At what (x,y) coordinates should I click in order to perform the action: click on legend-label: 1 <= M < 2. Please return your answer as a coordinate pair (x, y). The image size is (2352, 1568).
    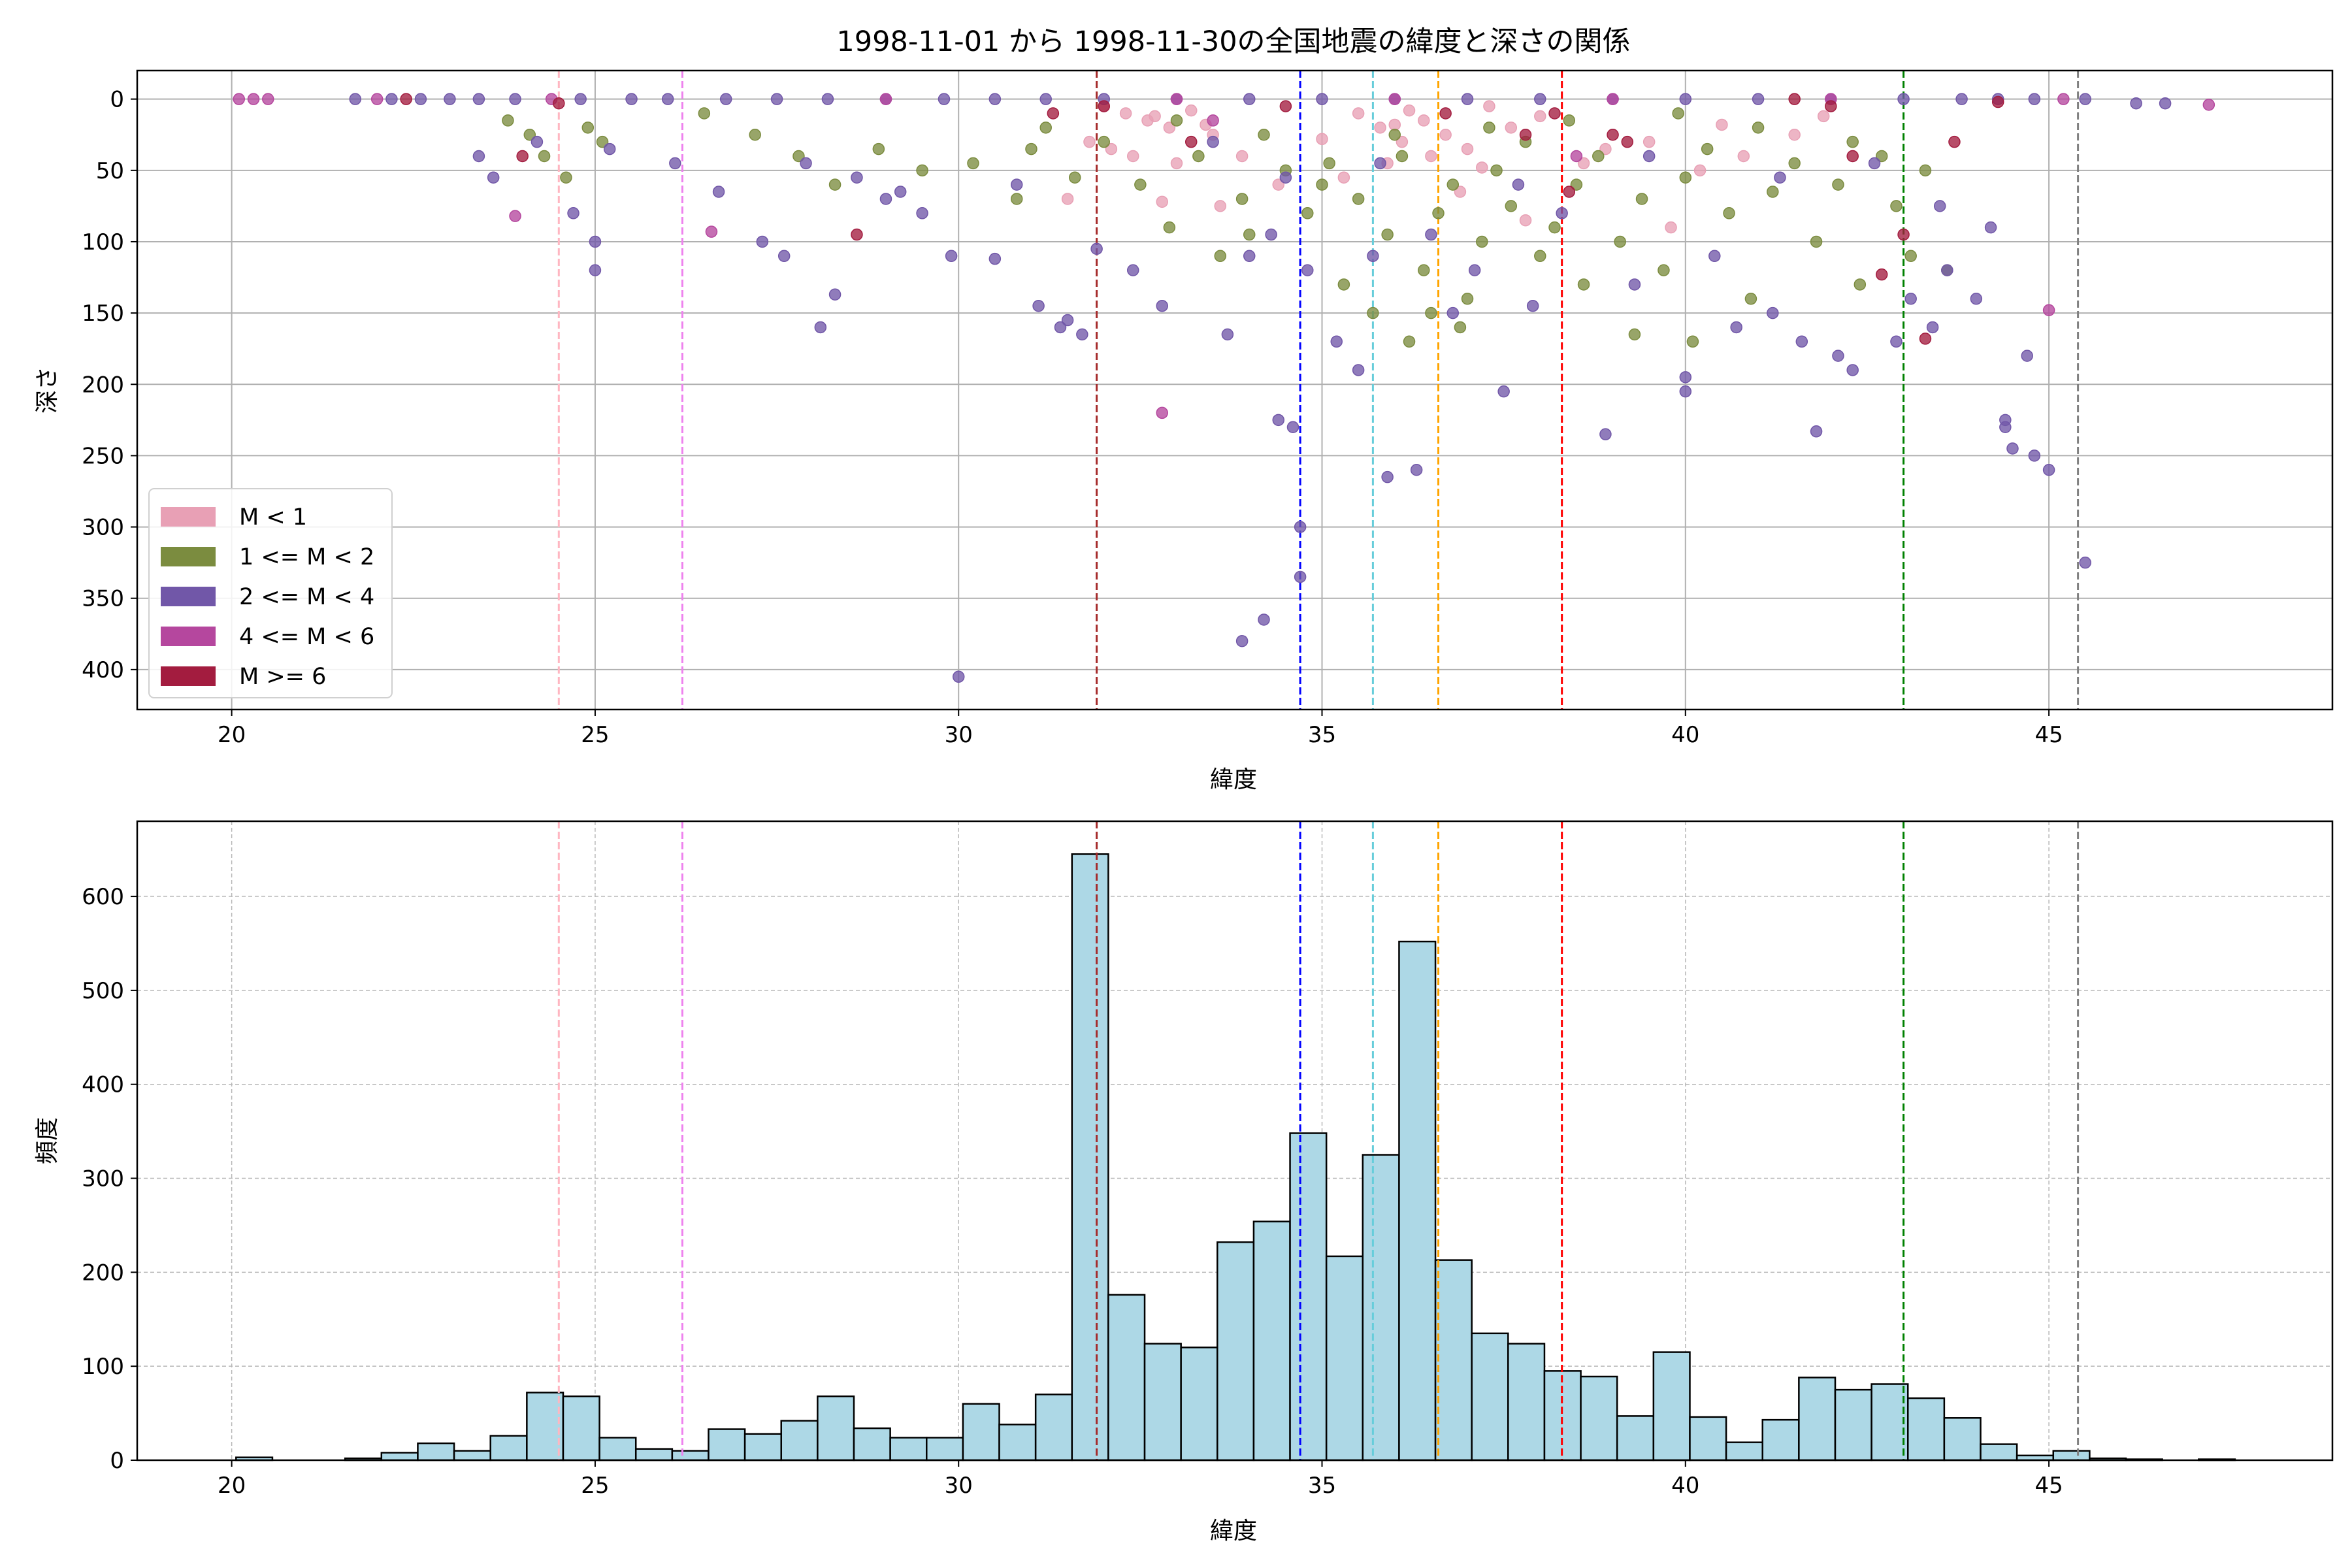
    Looking at the image, I should click on (306, 557).